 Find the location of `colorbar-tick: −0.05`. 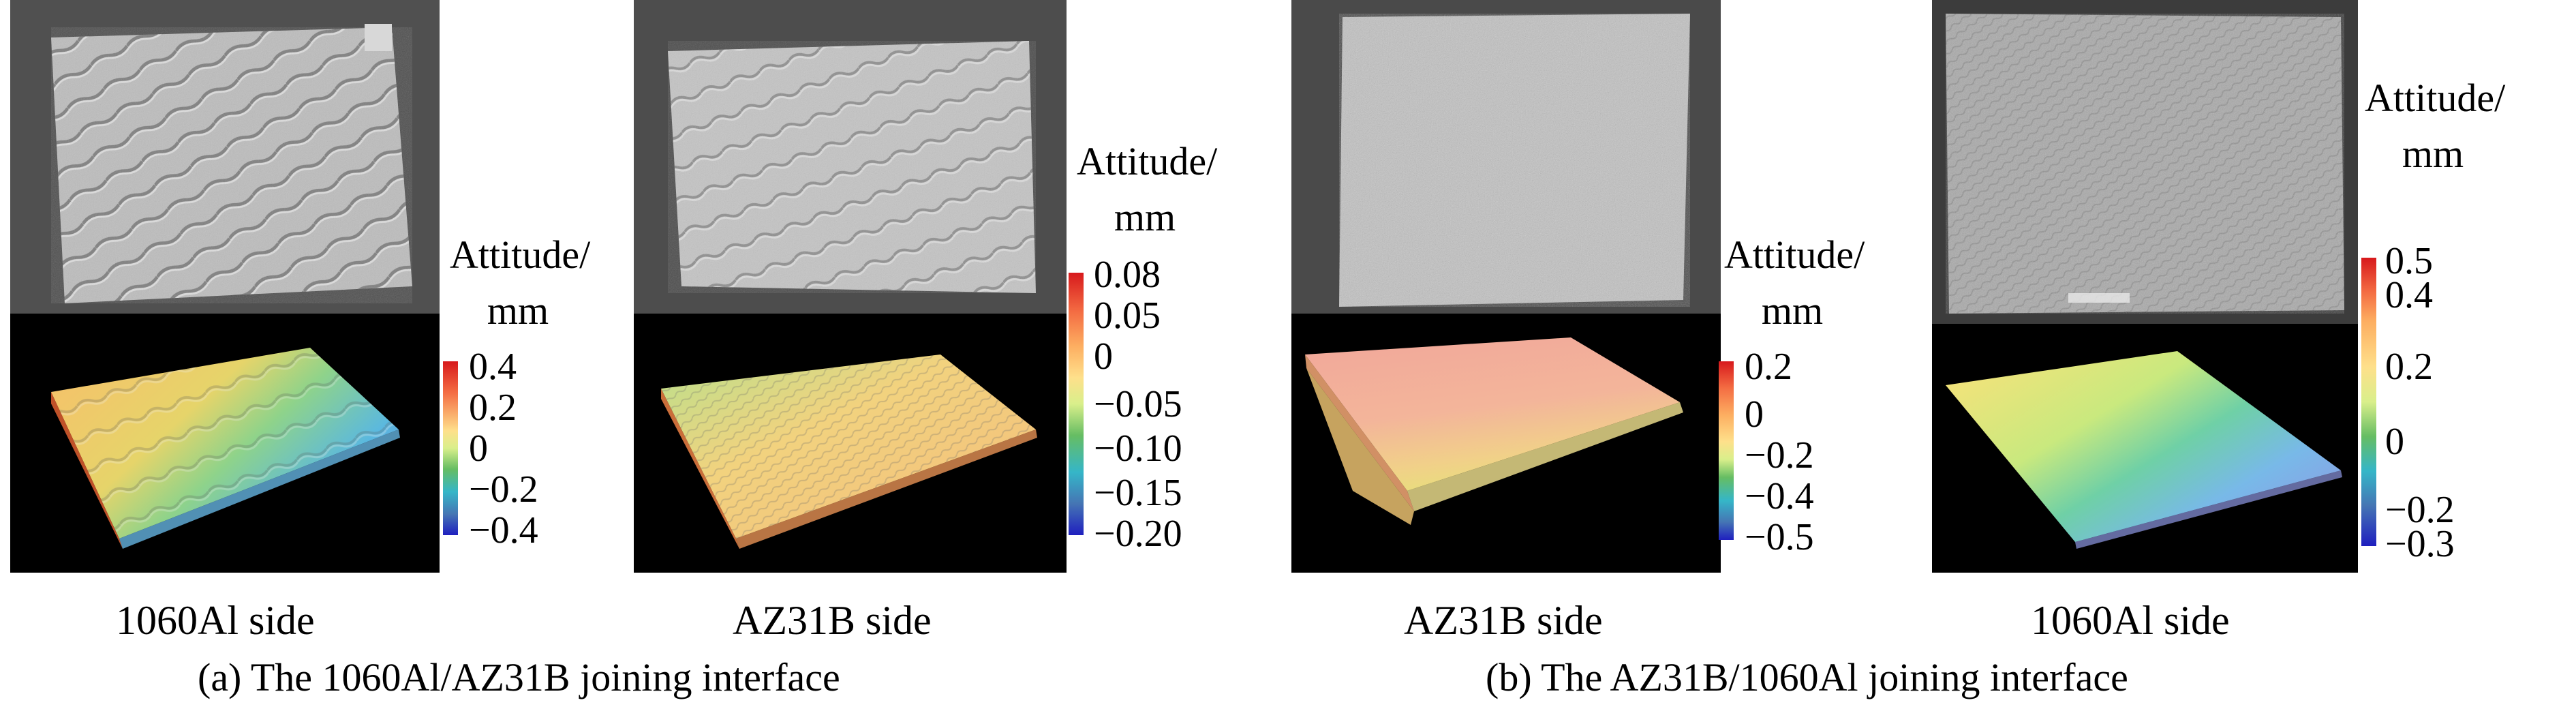

colorbar-tick: −0.05 is located at coordinates (1138, 404).